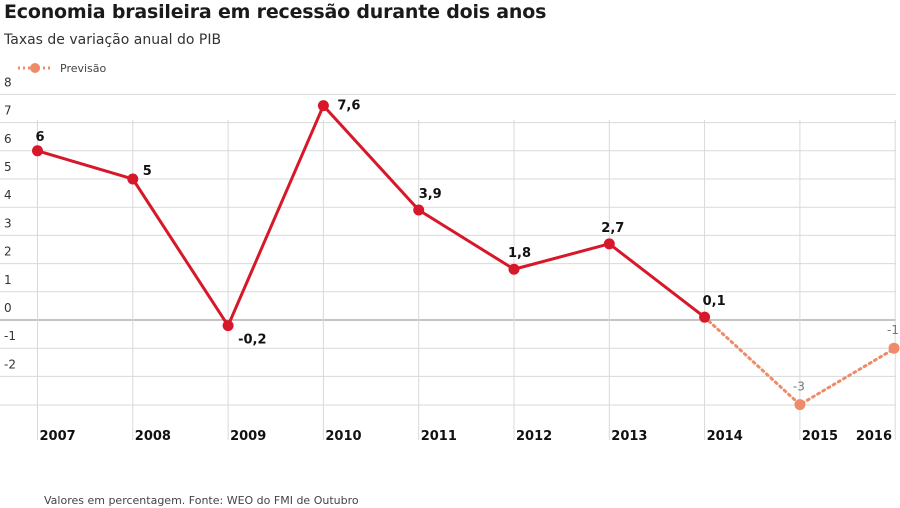 The width and height of the screenshot is (900, 508). I want to click on data-label: 1,8, so click(519, 253).